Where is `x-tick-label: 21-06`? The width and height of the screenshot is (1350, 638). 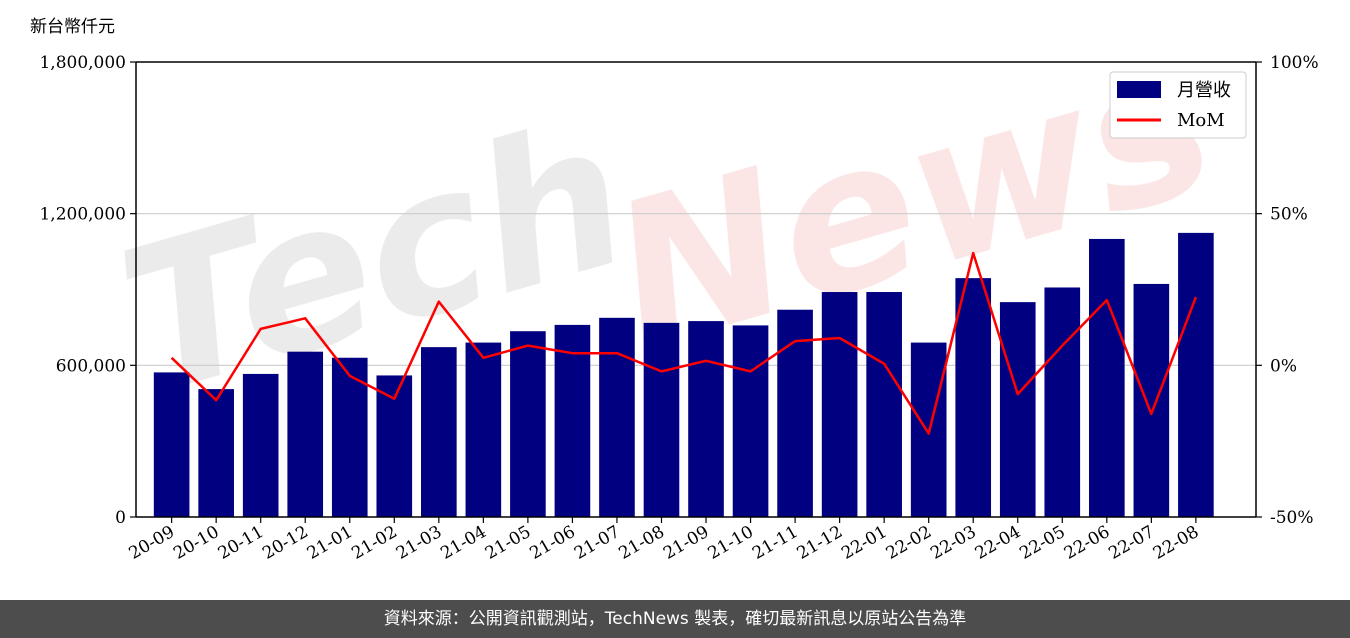
x-tick-label: 21-06 is located at coordinates (552, 543).